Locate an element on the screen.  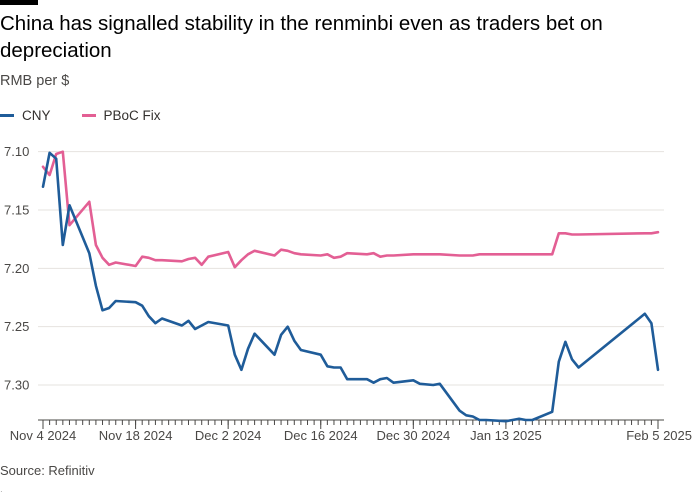
legend-swatch-pboc is located at coordinates (88, 115).